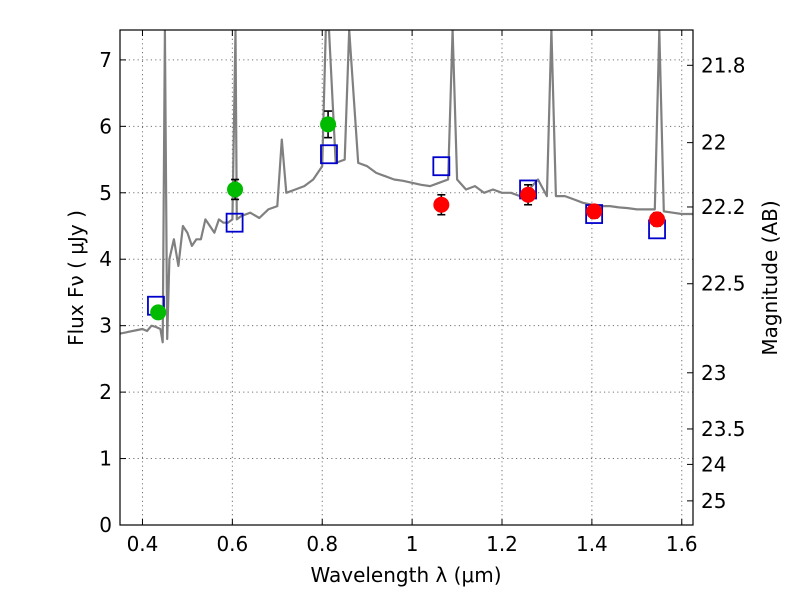  Describe the element at coordinates (412, 544) in the screenshot. I see `x-tick-label: 1` at that location.